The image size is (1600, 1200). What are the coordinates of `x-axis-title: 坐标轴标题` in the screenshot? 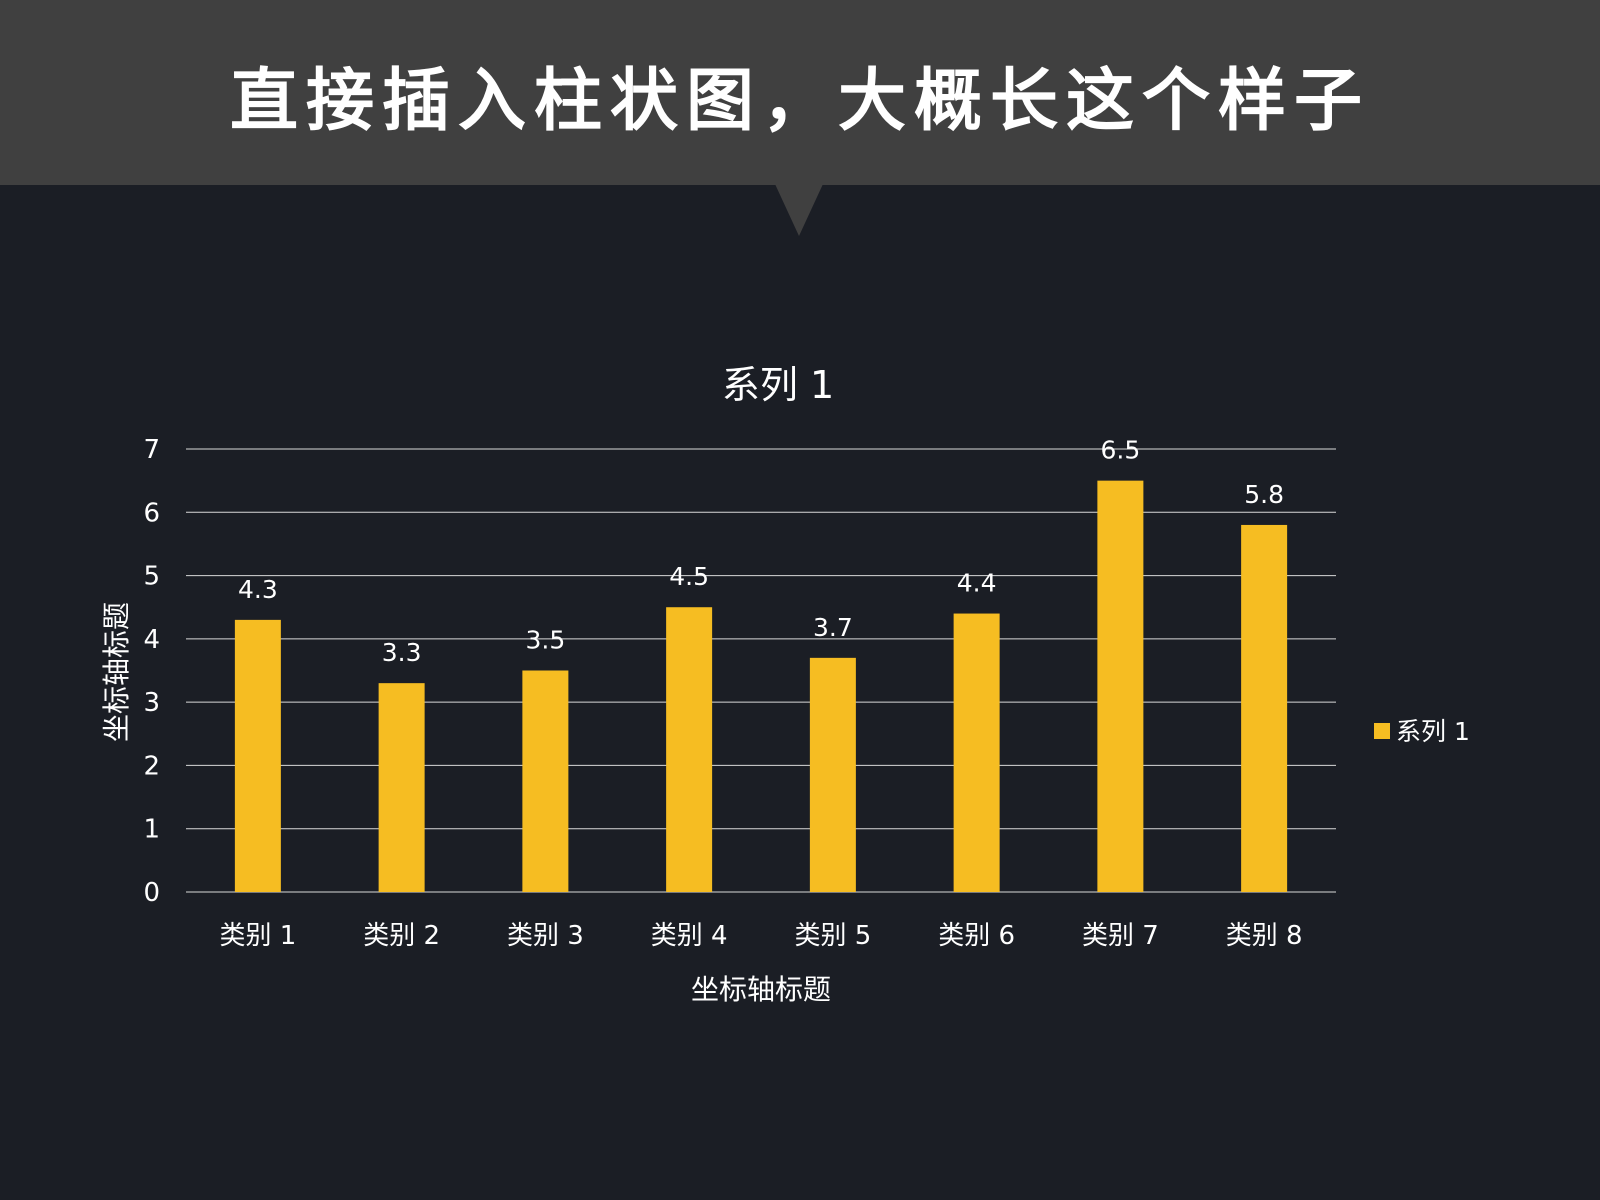 It's located at (761, 989).